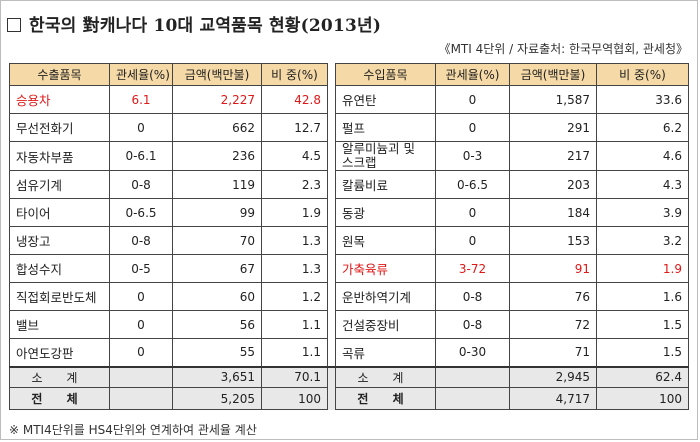  What do you see at coordinates (553, 156) in the screenshot?
I see `import-amount: 217` at bounding box center [553, 156].